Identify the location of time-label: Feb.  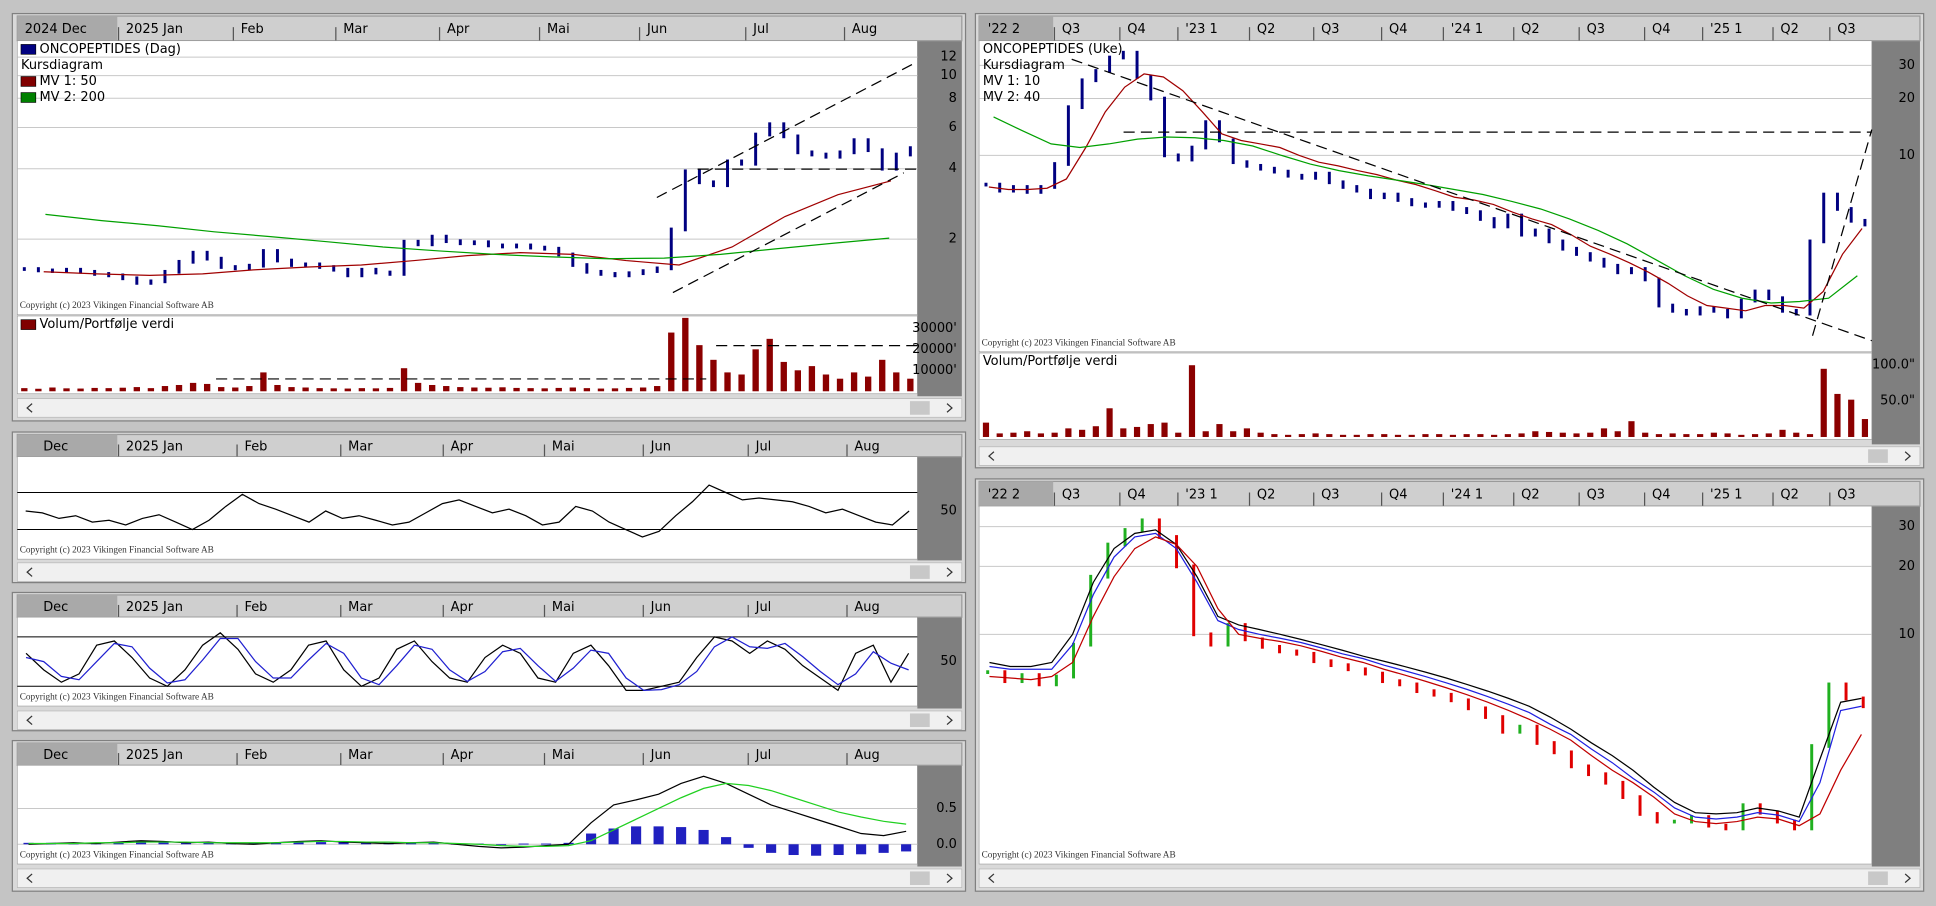
(255, 607).